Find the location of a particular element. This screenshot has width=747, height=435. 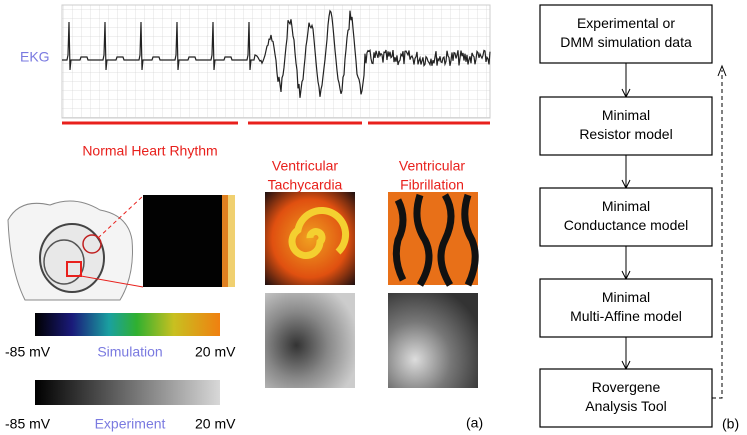

label: Normal Heart Rhythm is located at coordinates (149, 151).